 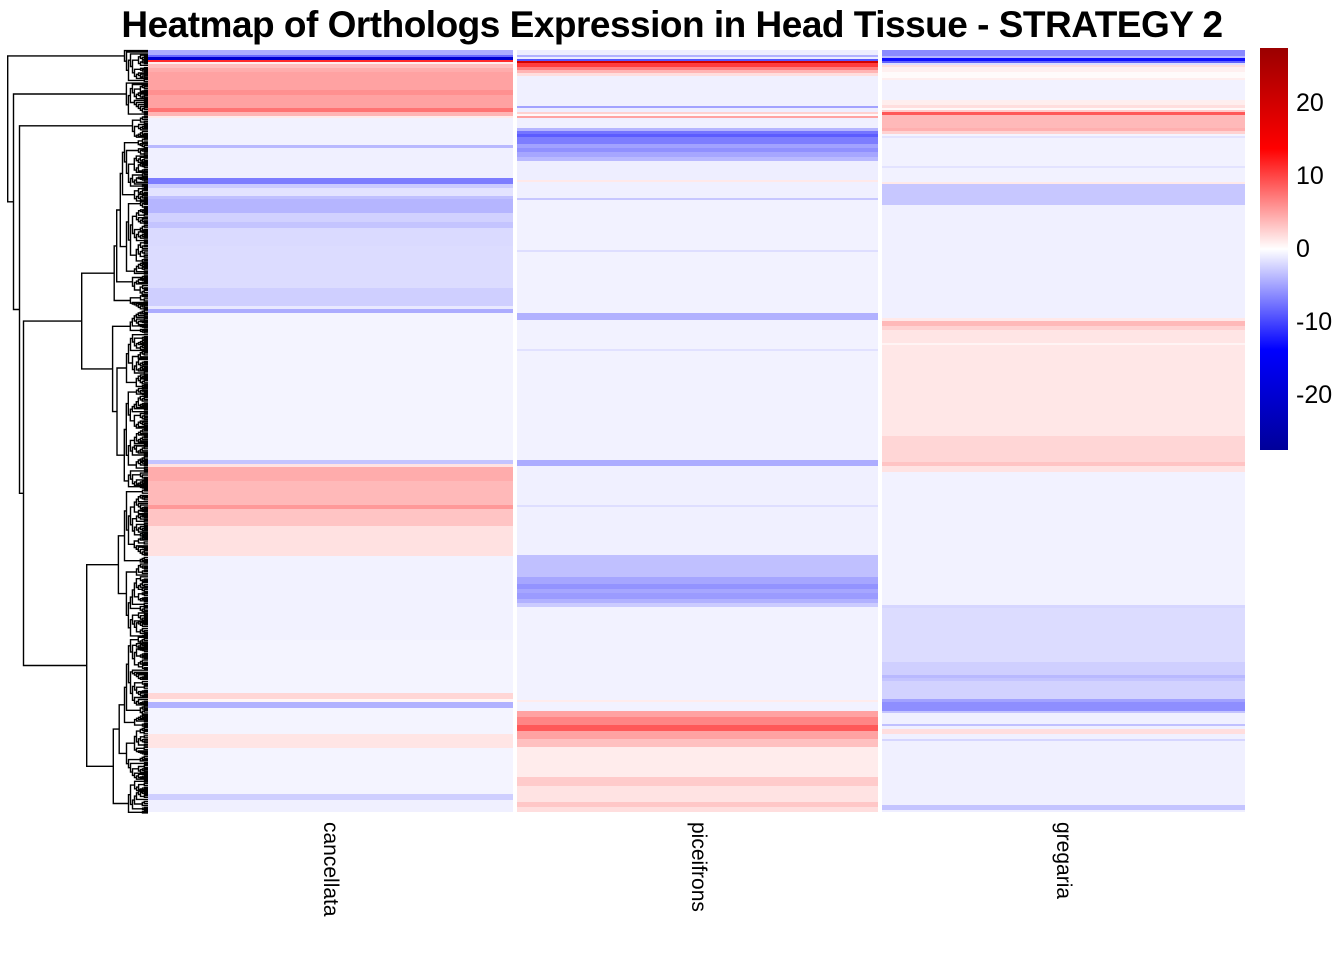 I want to click on colorbar-tick-label: 0, so click(x=1303, y=249).